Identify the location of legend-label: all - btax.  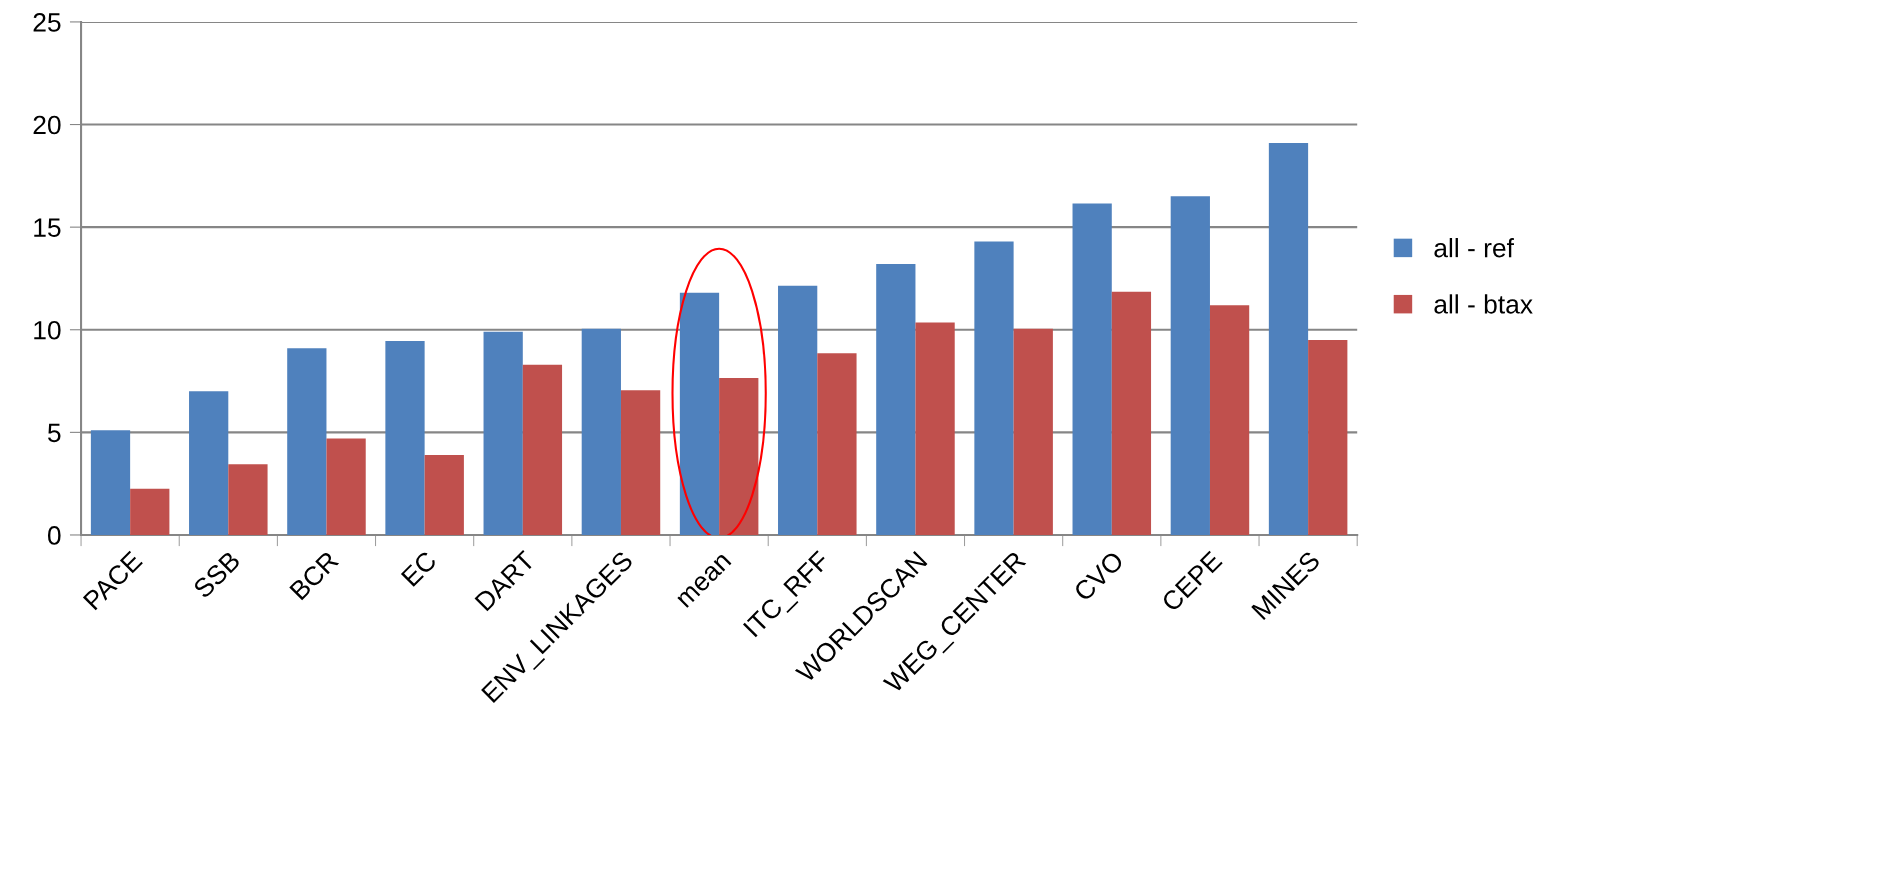
(1483, 304).